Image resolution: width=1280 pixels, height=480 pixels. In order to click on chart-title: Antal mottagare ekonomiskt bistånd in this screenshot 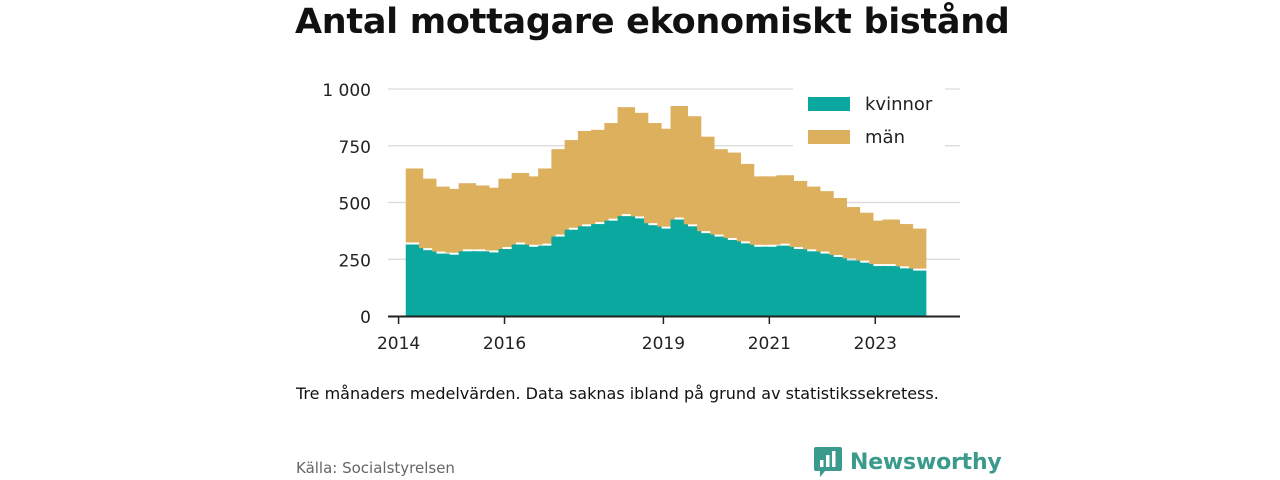, I will do `click(652, 22)`.